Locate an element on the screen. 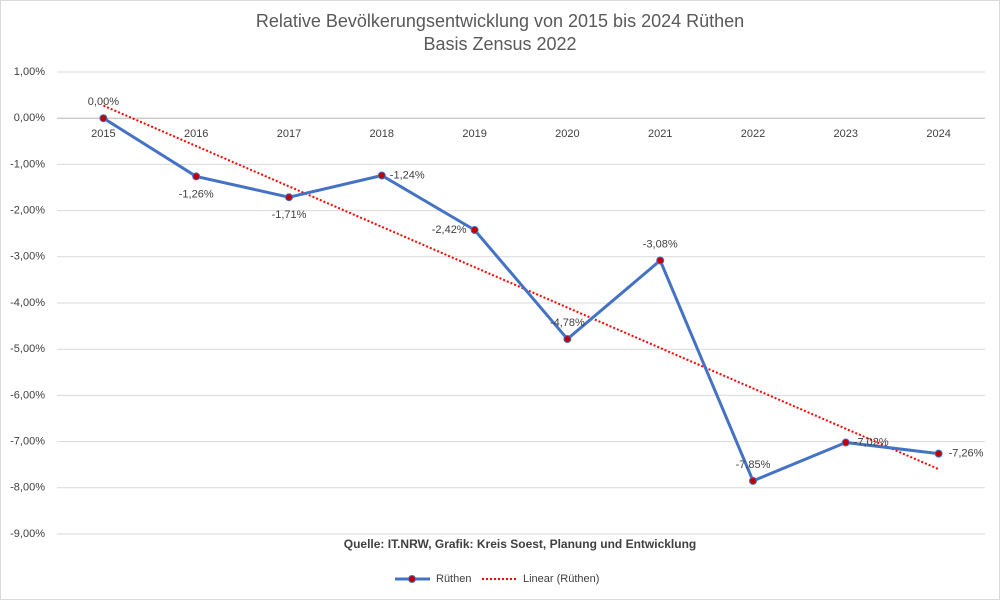  y-tick-label: -6,00% is located at coordinates (27, 395).